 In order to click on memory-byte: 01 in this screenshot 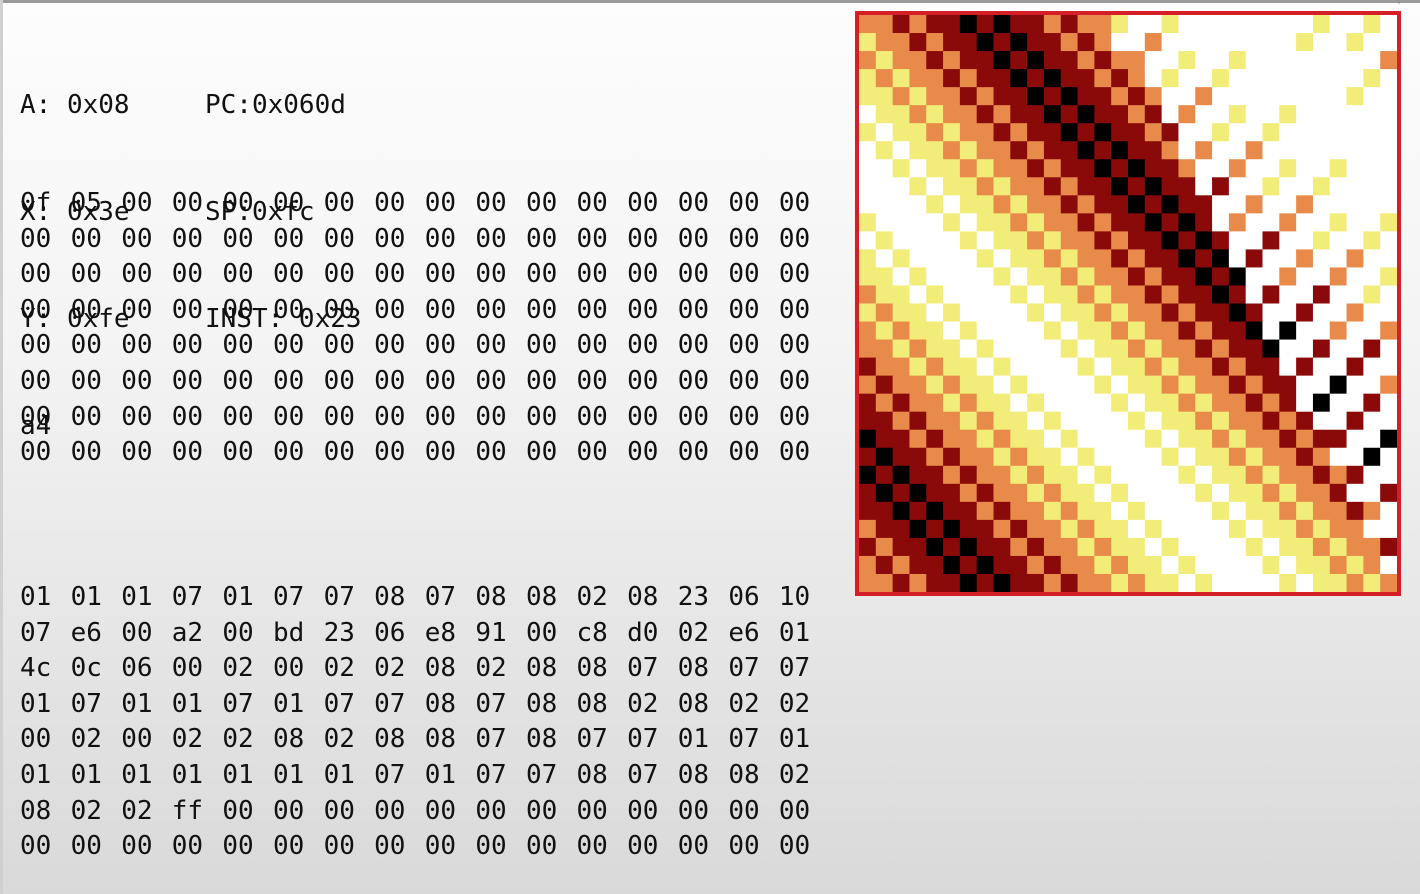, I will do `click(187, 774)`.